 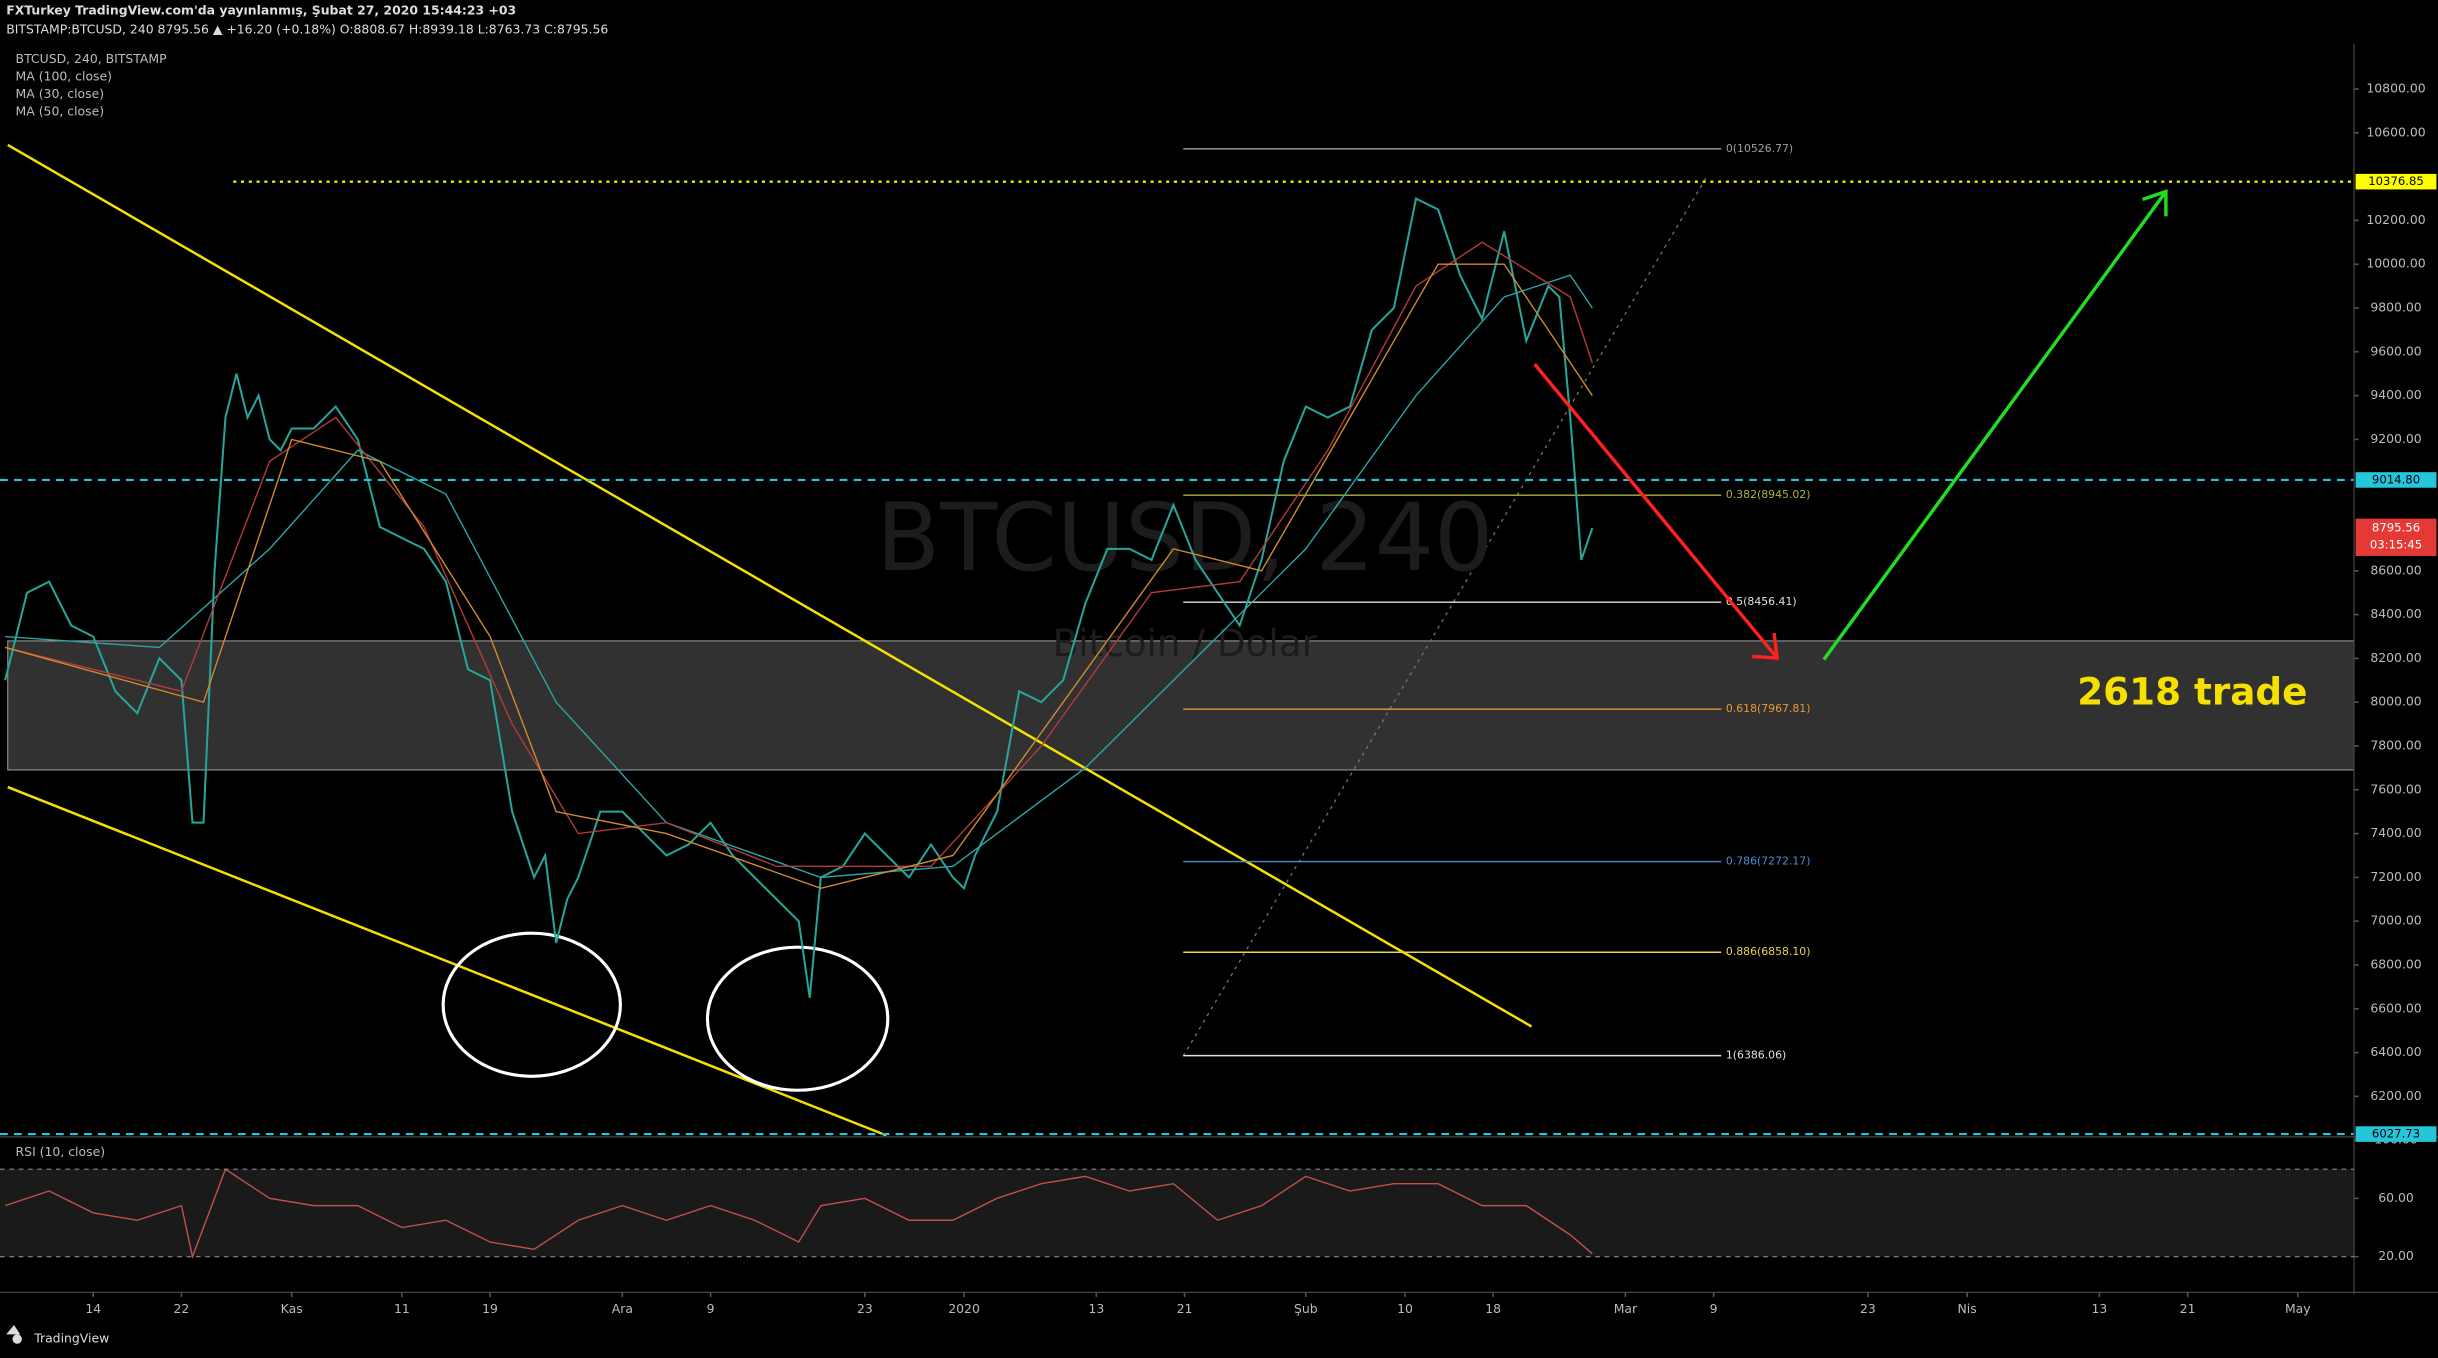 What do you see at coordinates (2395, 701) in the screenshot?
I see `y-tick-label: 8000.00` at bounding box center [2395, 701].